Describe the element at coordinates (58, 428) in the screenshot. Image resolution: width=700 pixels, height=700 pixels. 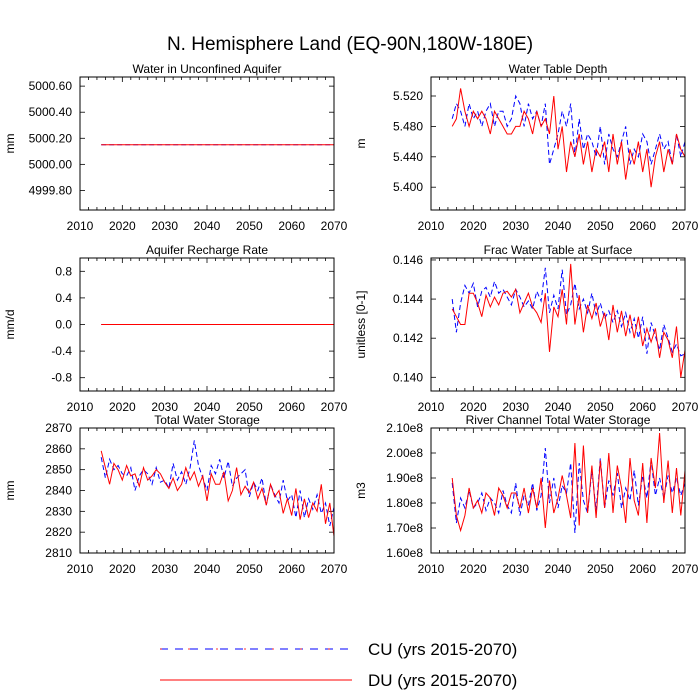
I see `y-tick-label: 2870` at that location.